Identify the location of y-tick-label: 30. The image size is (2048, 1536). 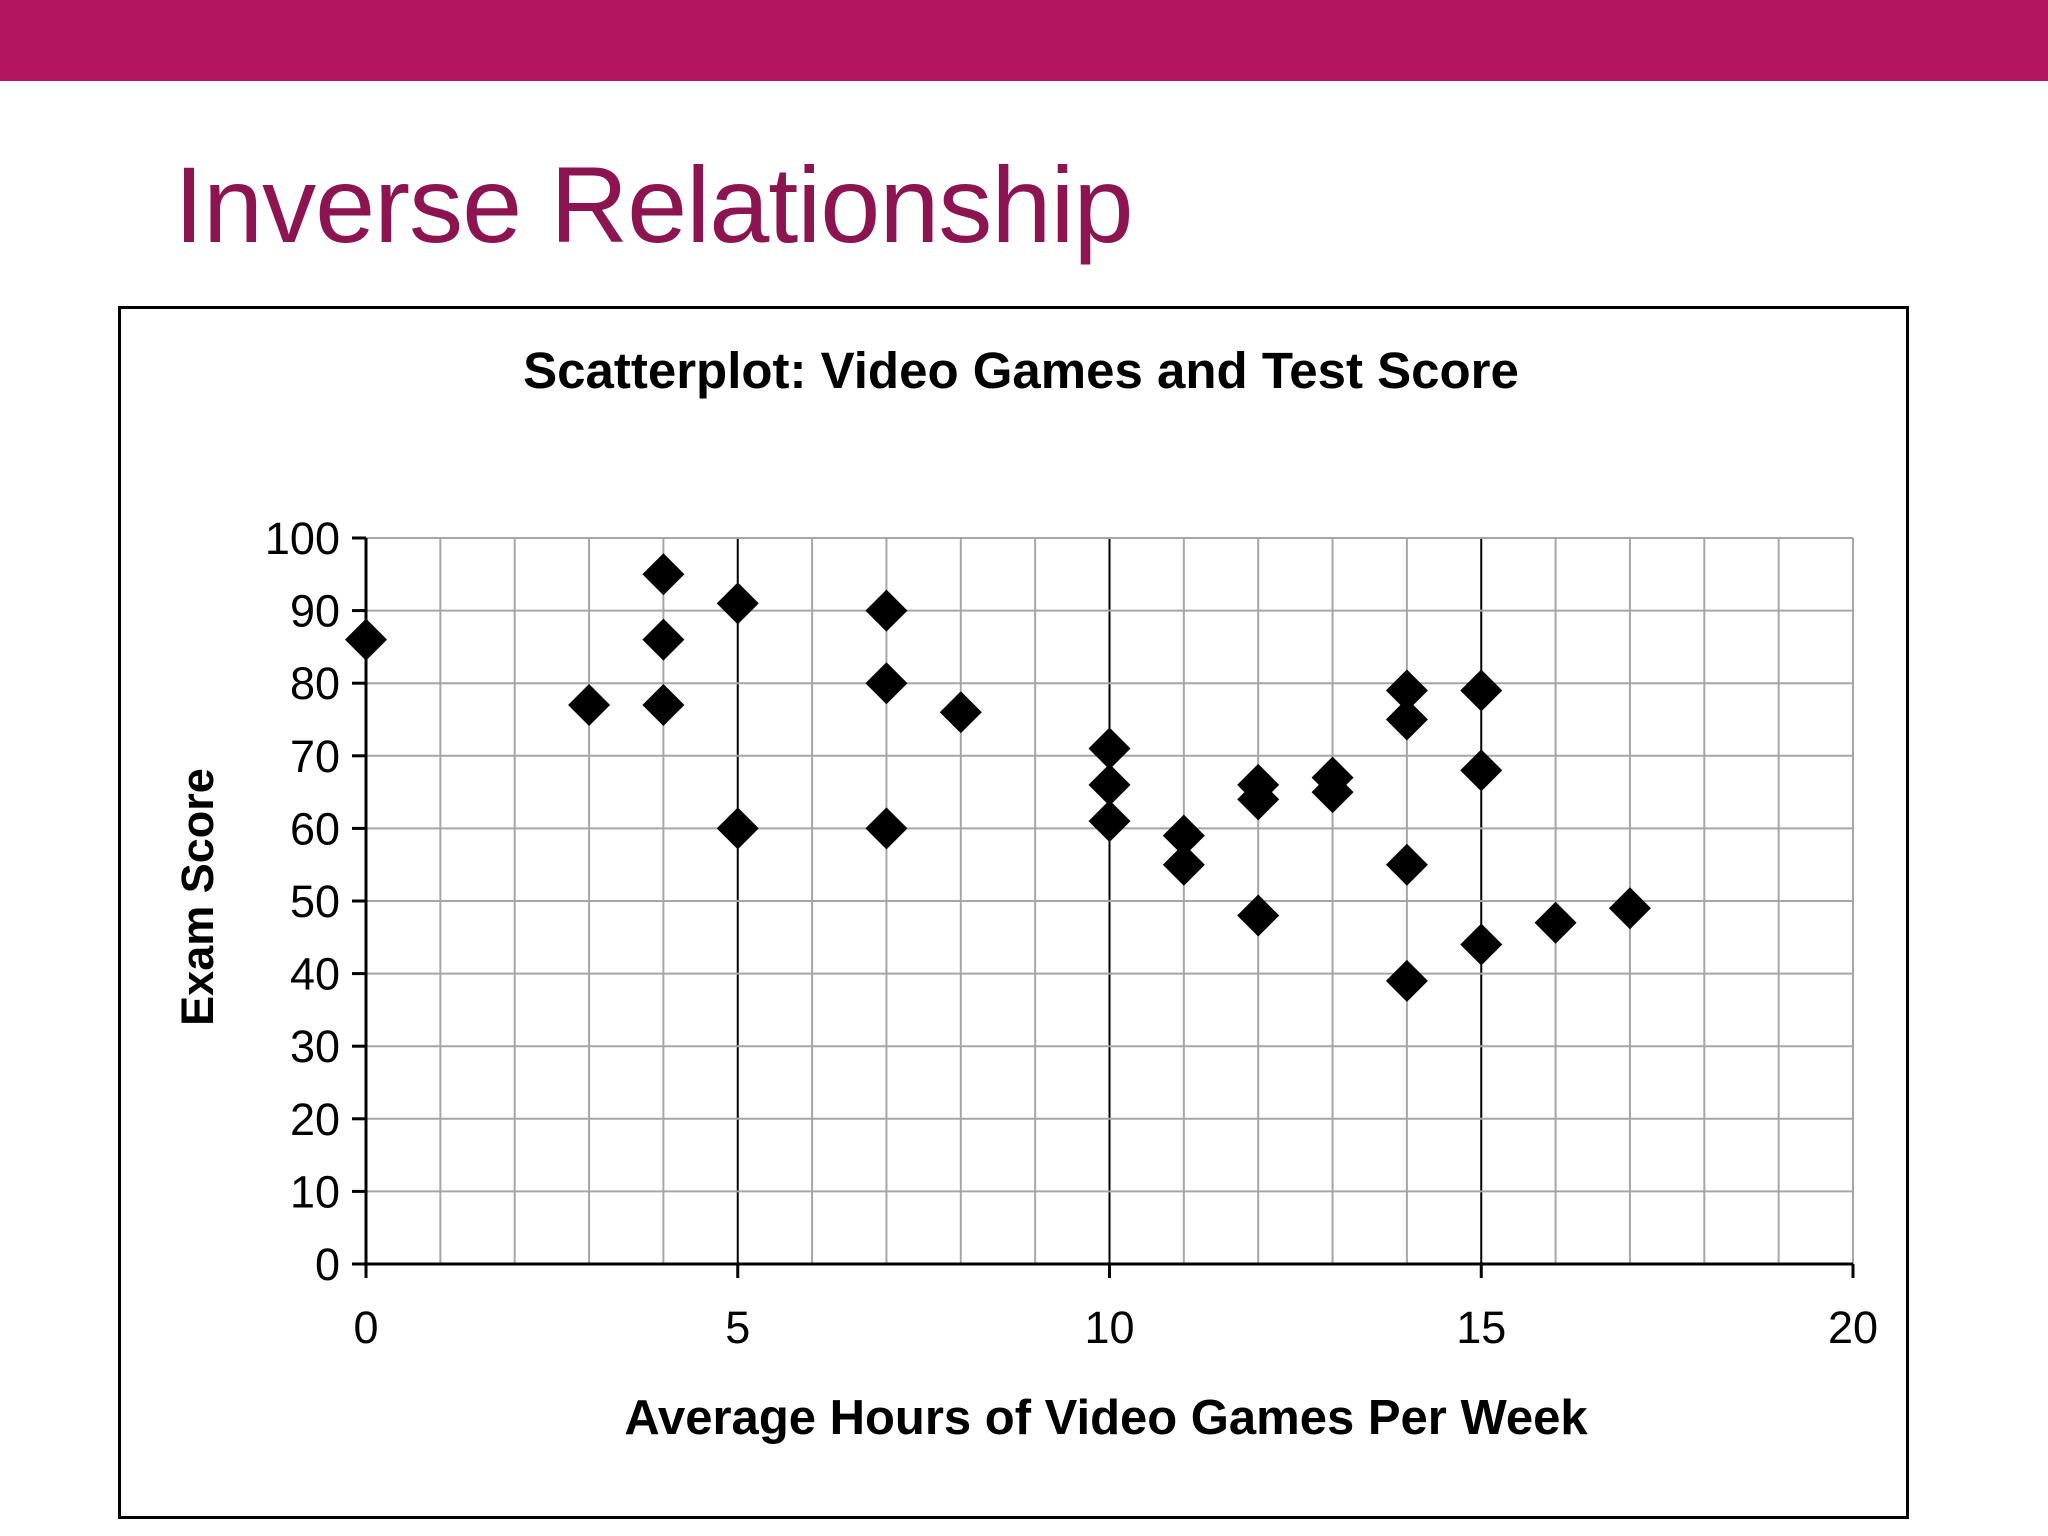
(315, 1046).